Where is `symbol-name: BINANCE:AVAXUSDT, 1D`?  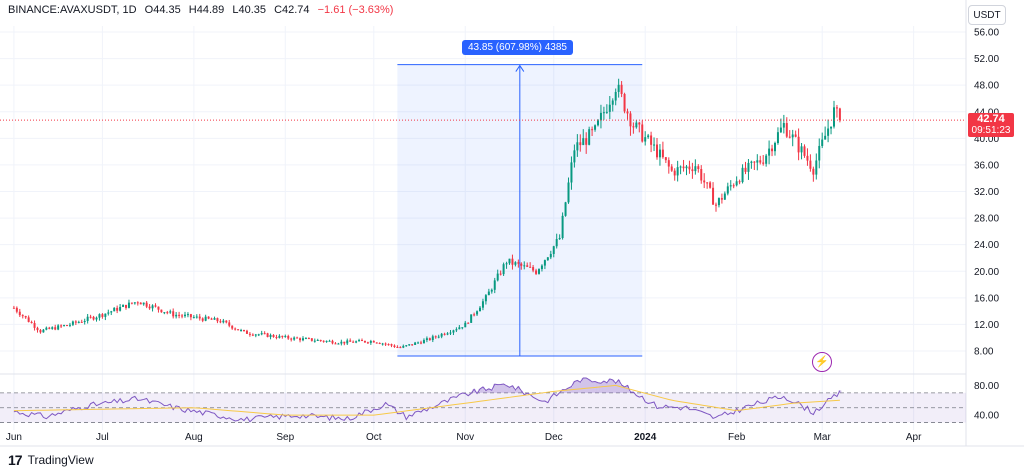
symbol-name: BINANCE:AVAXUSDT, 1D is located at coordinates (72, 10).